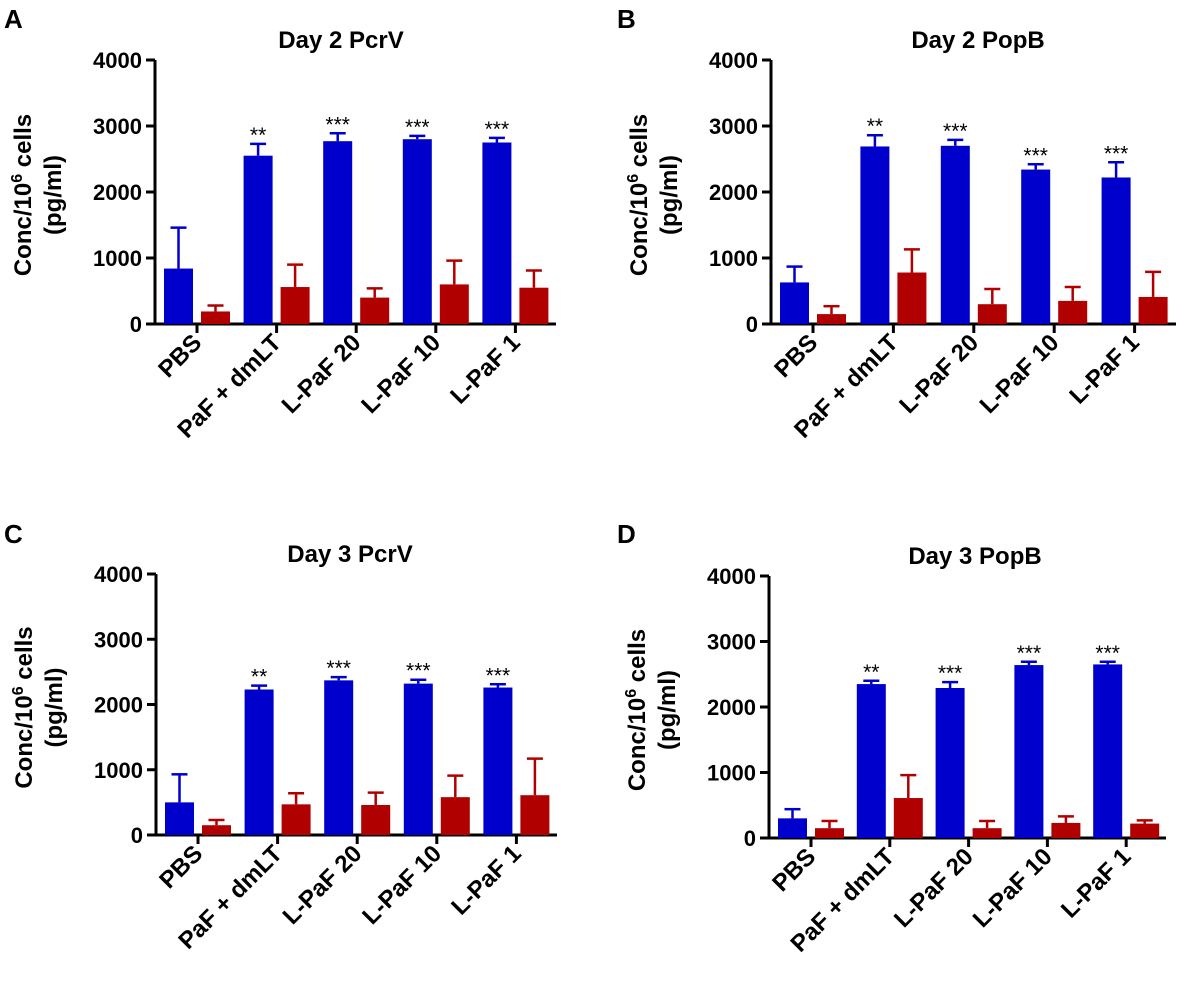  Describe the element at coordinates (974, 556) in the screenshot. I see `chart-title: Day 3 PopB` at that location.